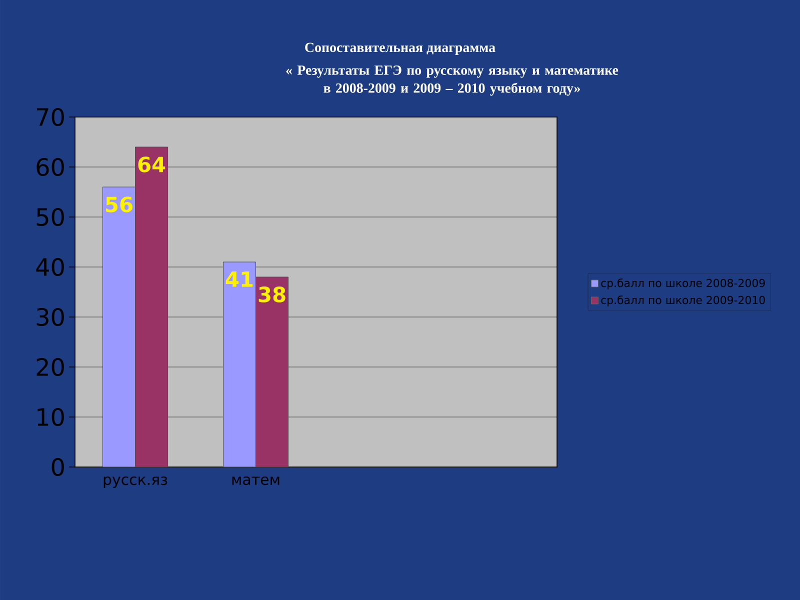  Describe the element at coordinates (452, 81) in the screenshot. I see `chart-subtitle: « Результаты ЕГЭ по русскому языку и математике в 2008-2009 и 2009 – 2010 учебном году»` at that location.